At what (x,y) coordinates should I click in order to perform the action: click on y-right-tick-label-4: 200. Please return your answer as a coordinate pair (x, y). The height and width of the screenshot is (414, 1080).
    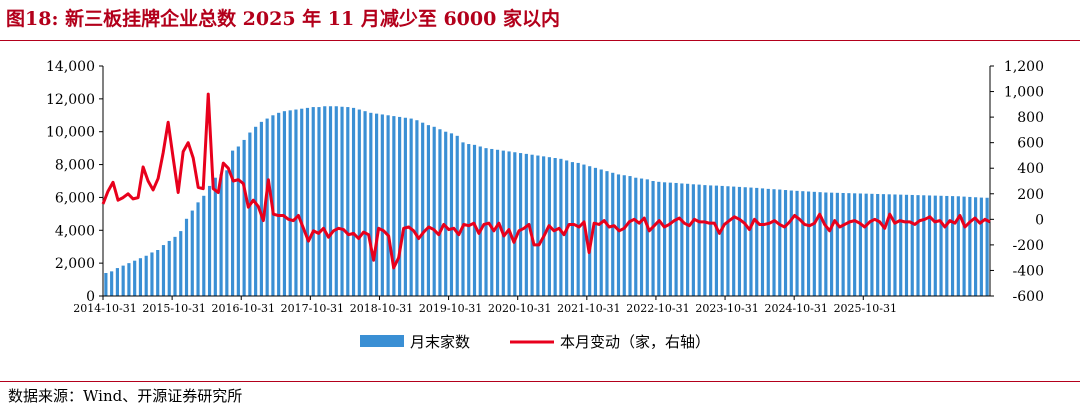
    Looking at the image, I should click on (1030, 195).